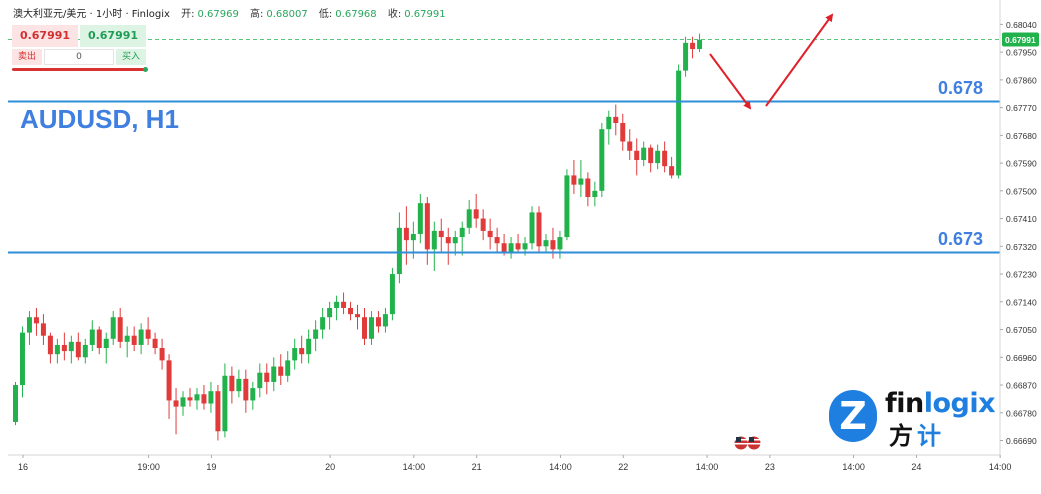 This screenshot has height=494, width=1041. What do you see at coordinates (931, 436) in the screenshot?
I see `logo-cn-b: 计` at bounding box center [931, 436].